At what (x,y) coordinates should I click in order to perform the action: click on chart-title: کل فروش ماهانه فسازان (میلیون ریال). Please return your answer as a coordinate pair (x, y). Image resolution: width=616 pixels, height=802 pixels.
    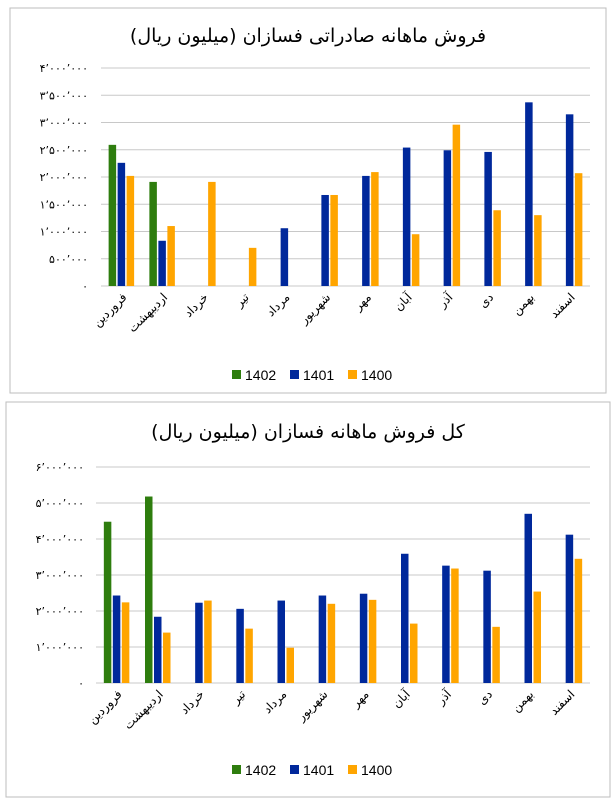
    Looking at the image, I should click on (308, 432).